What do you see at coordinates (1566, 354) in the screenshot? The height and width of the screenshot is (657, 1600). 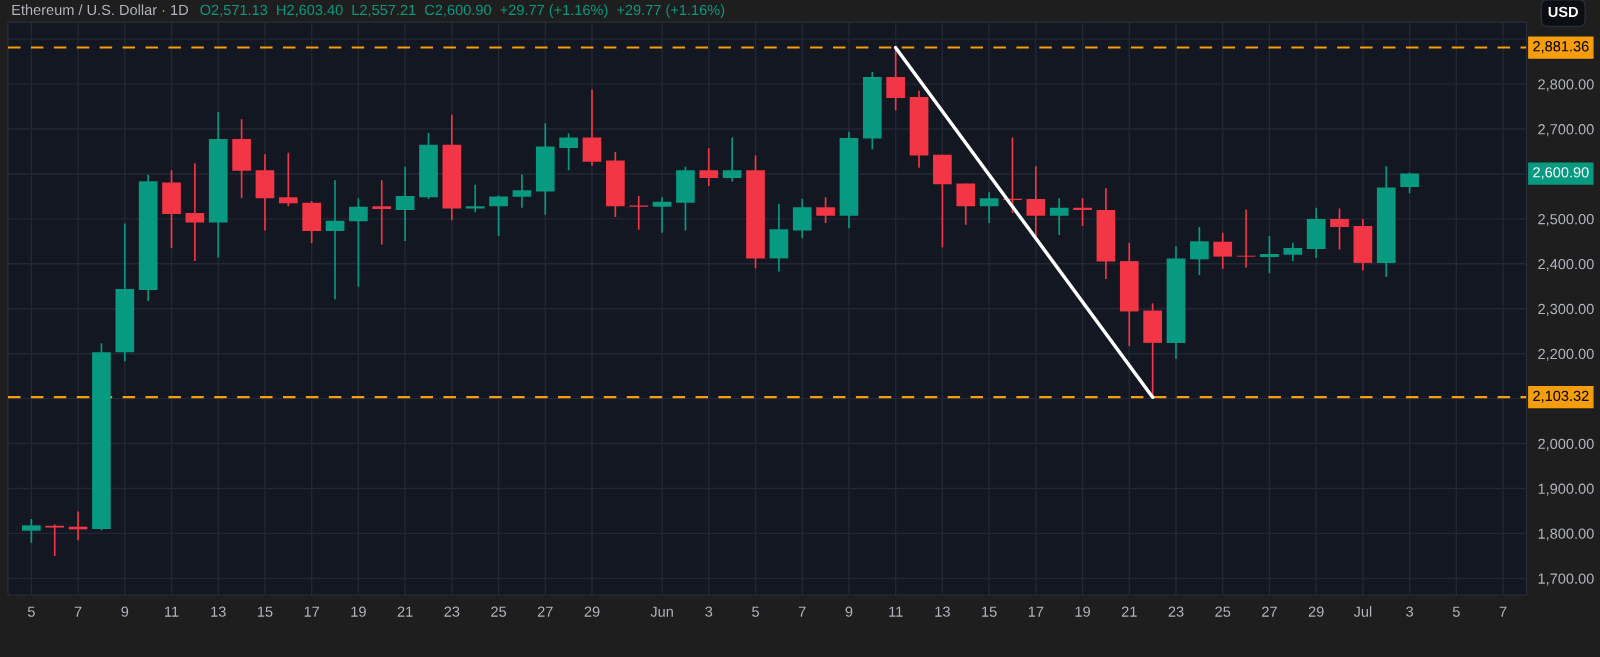 I see `y-tick-label: 2,200.00` at bounding box center [1566, 354].